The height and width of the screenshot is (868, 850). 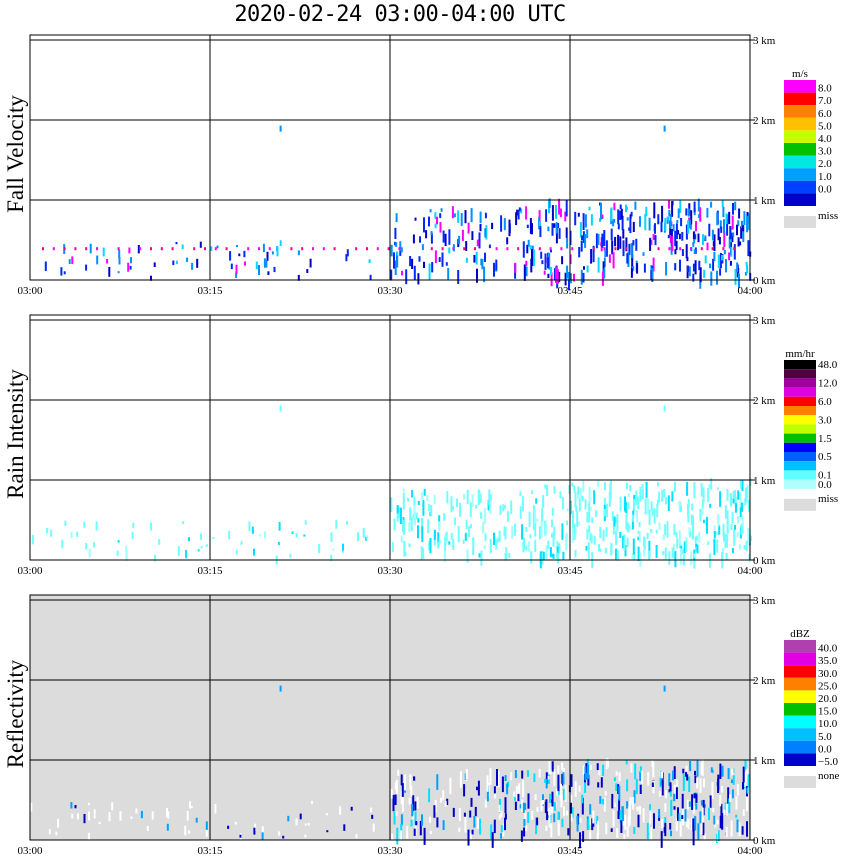 What do you see at coordinates (570, 851) in the screenshot?
I see `time-tick-label: 03:45` at bounding box center [570, 851].